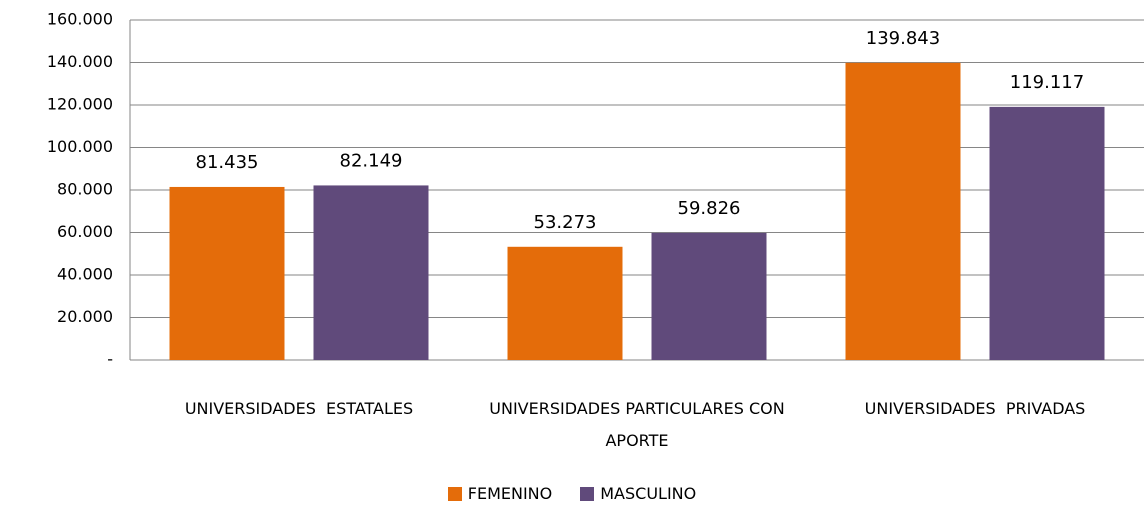 The image size is (1144, 514). Describe the element at coordinates (903, 38) in the screenshot. I see `data-label: 139.843` at that location.